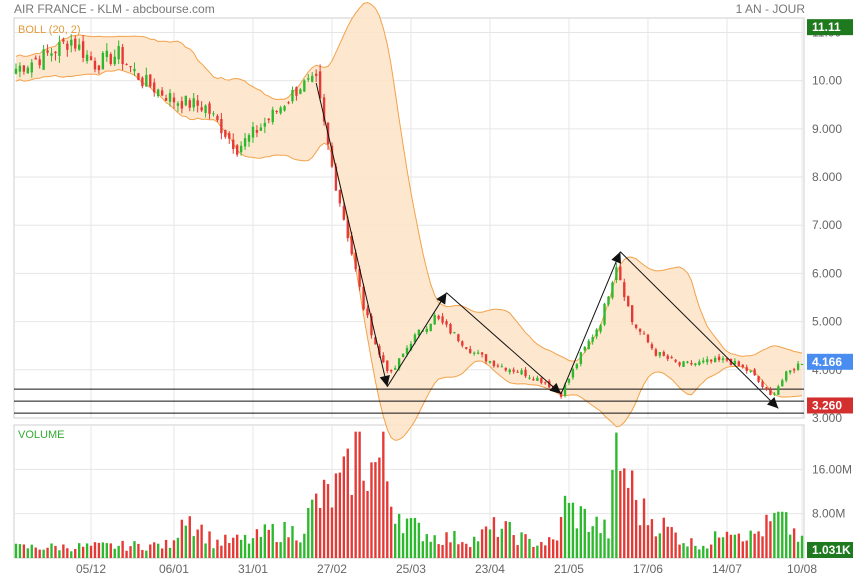 The image size is (855, 580). I want to click on volume-label: VOLUME, so click(41, 435).